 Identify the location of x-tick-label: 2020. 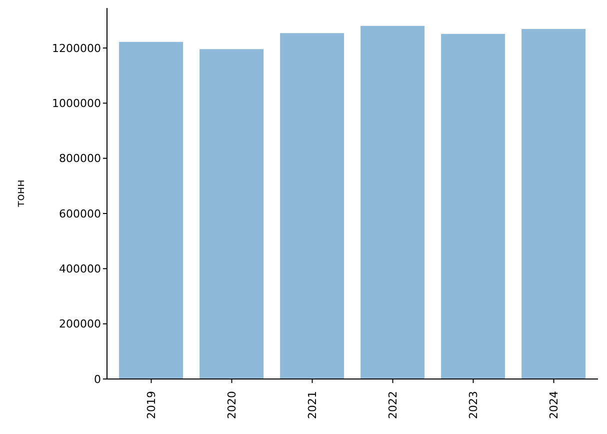
(231, 405).